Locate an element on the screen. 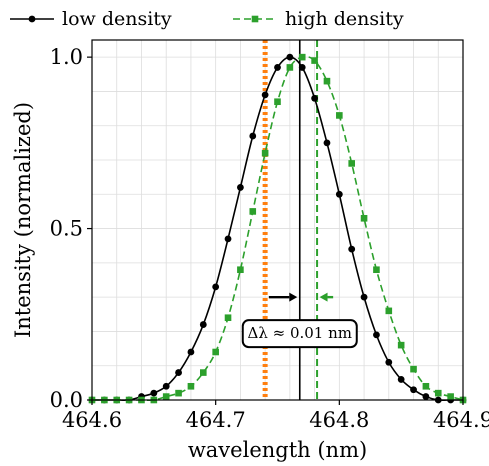  shift-annotation: Δλ ≈ 0.01 nm is located at coordinates (299, 334).